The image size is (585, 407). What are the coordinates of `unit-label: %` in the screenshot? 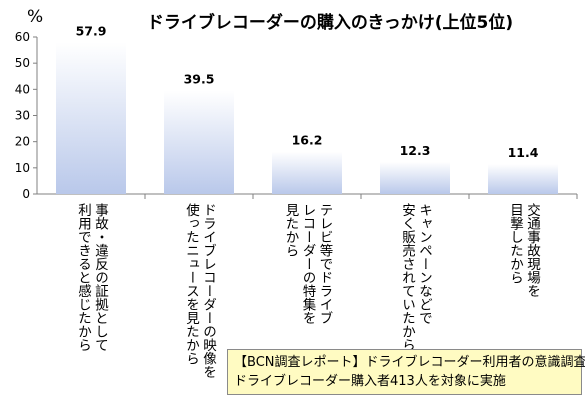 It's located at (35, 17).